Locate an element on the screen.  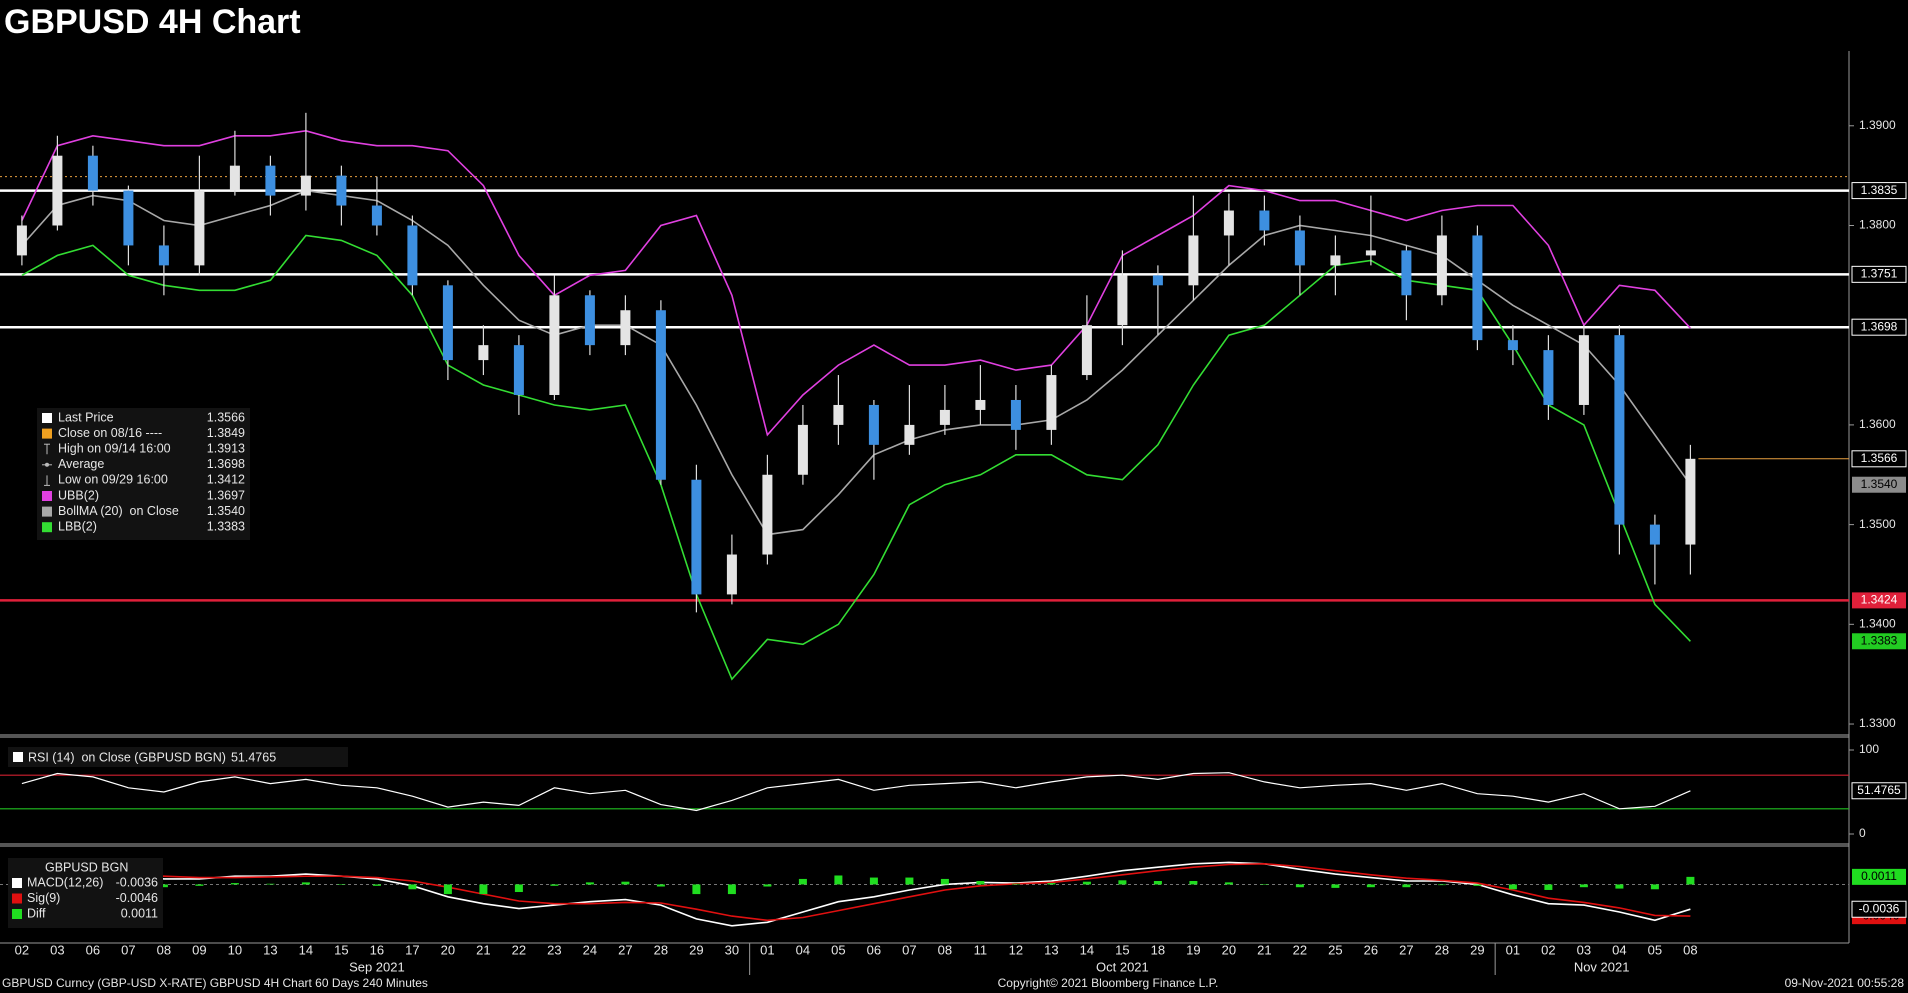
x-tick-label: 20 is located at coordinates (1229, 949).